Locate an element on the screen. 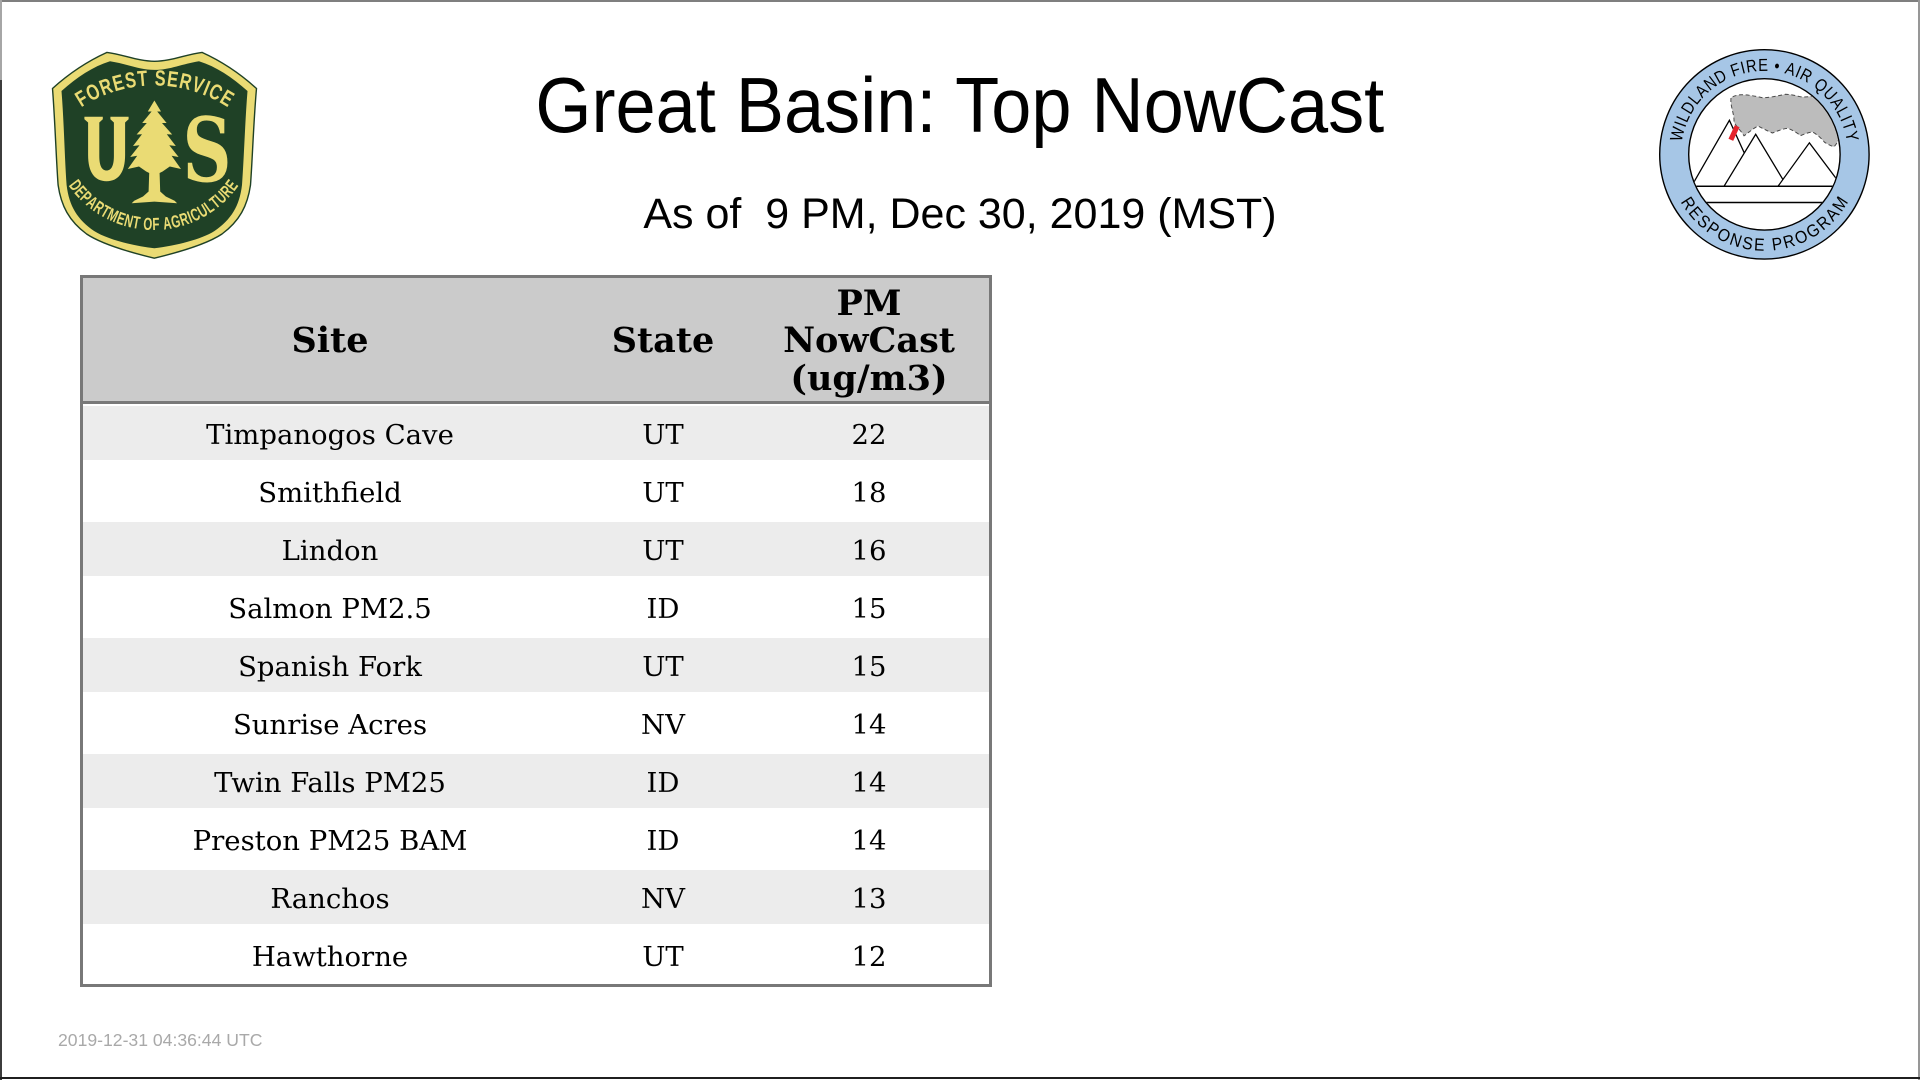  svg-text: A is located at coordinates (167, 224).